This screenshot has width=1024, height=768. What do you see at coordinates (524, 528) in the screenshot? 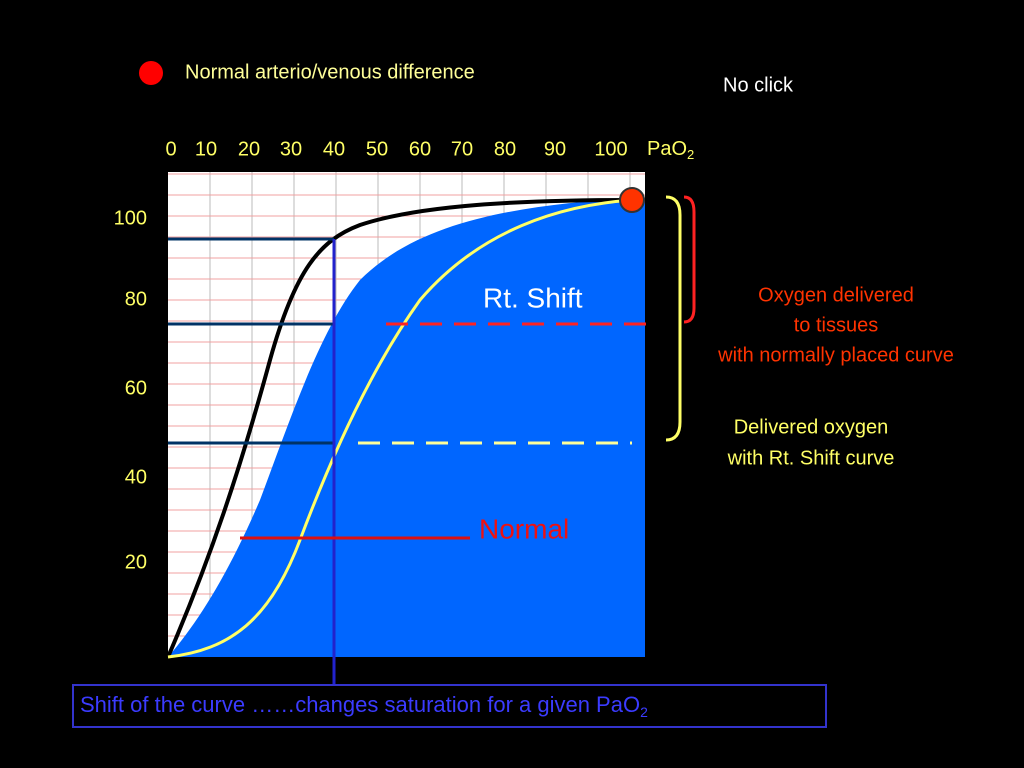
I see `normal-label: Normal` at bounding box center [524, 528].